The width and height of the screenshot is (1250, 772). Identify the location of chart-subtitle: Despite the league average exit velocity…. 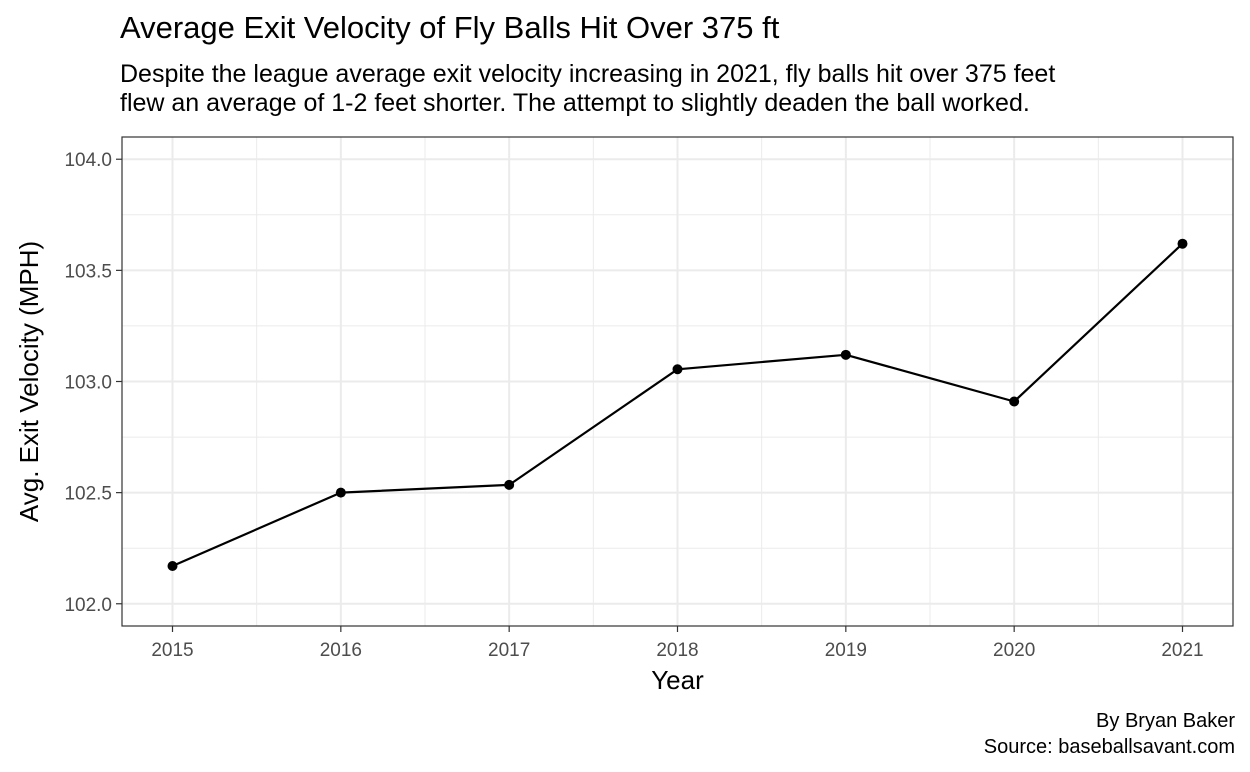
(587, 89).